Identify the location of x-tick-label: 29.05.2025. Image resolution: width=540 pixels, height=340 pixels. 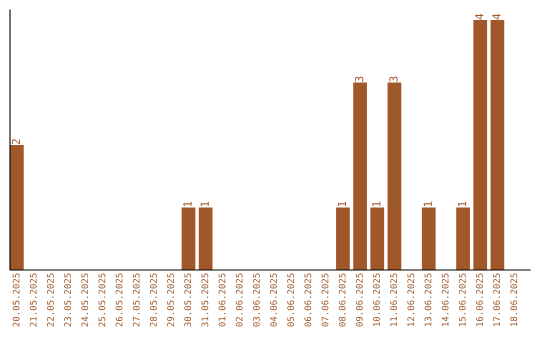
(170, 300).